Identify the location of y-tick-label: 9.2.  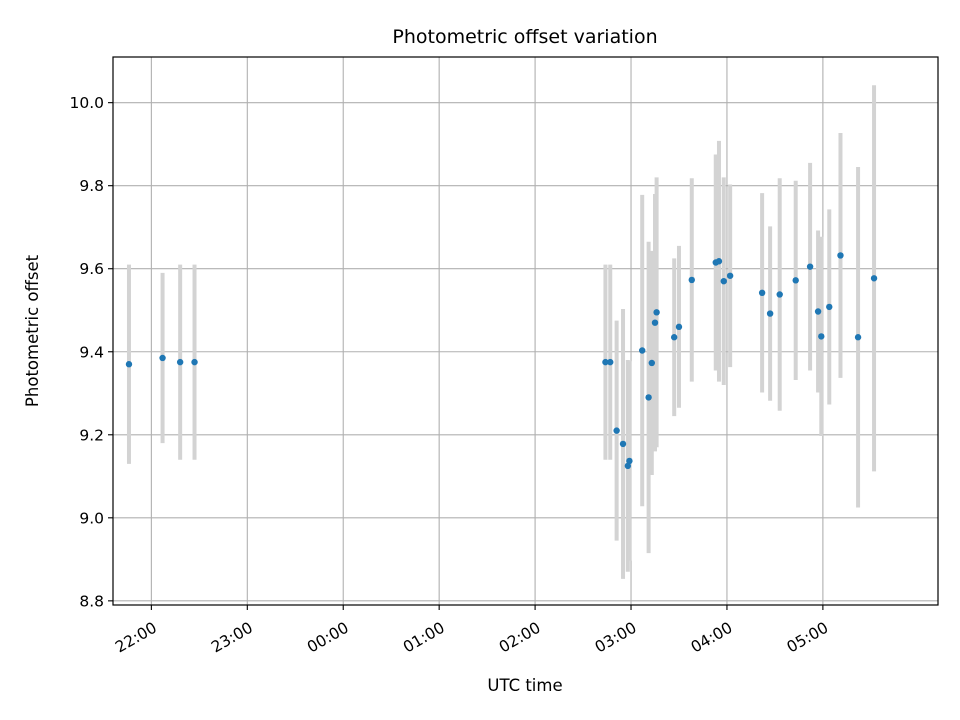
(91, 435).